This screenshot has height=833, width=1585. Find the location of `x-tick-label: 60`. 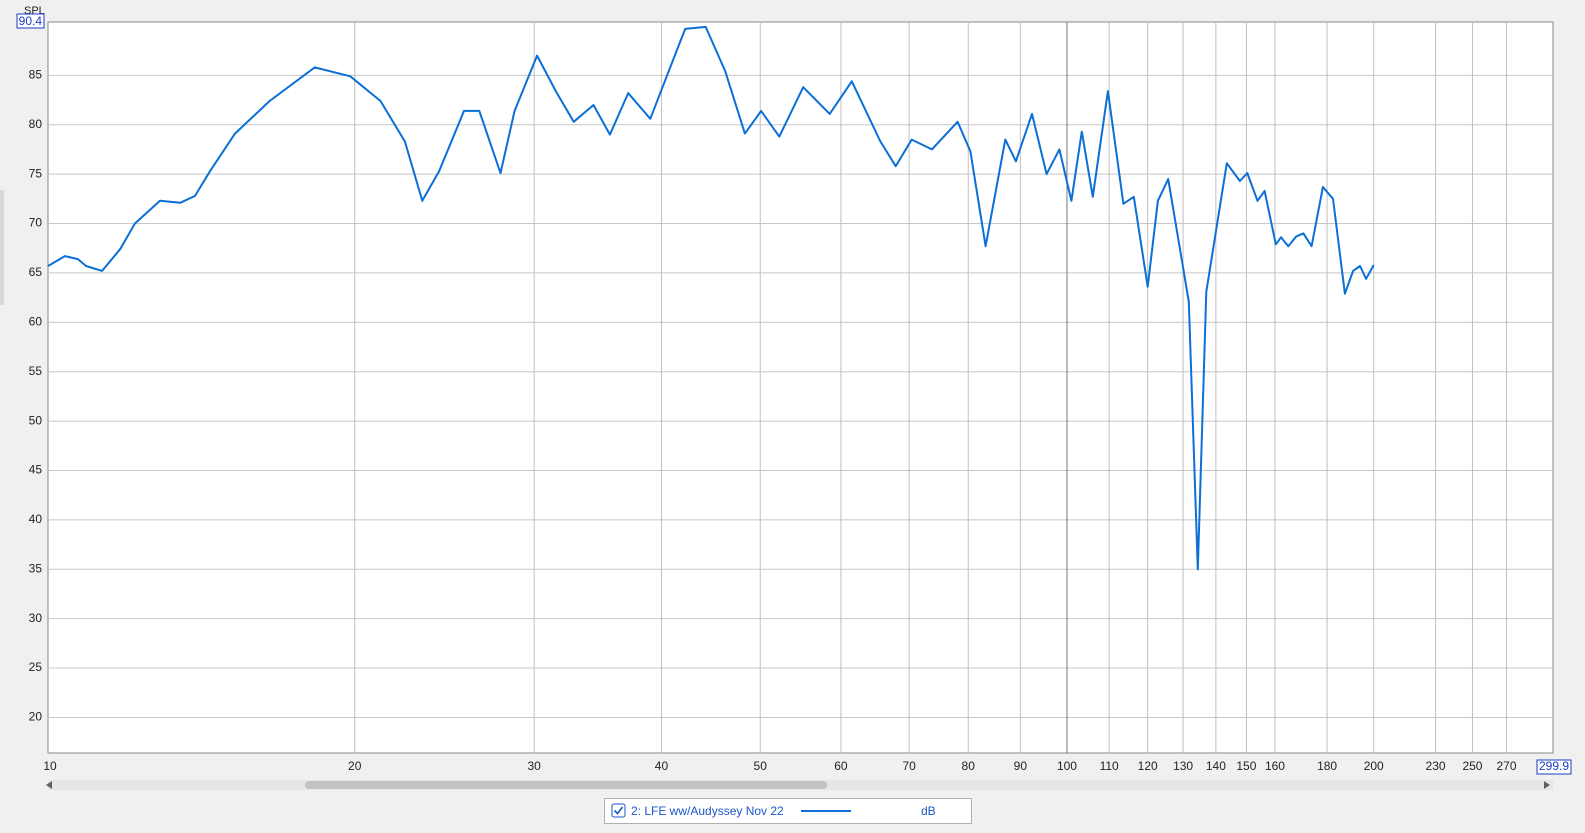

x-tick-label: 60 is located at coordinates (841, 766).